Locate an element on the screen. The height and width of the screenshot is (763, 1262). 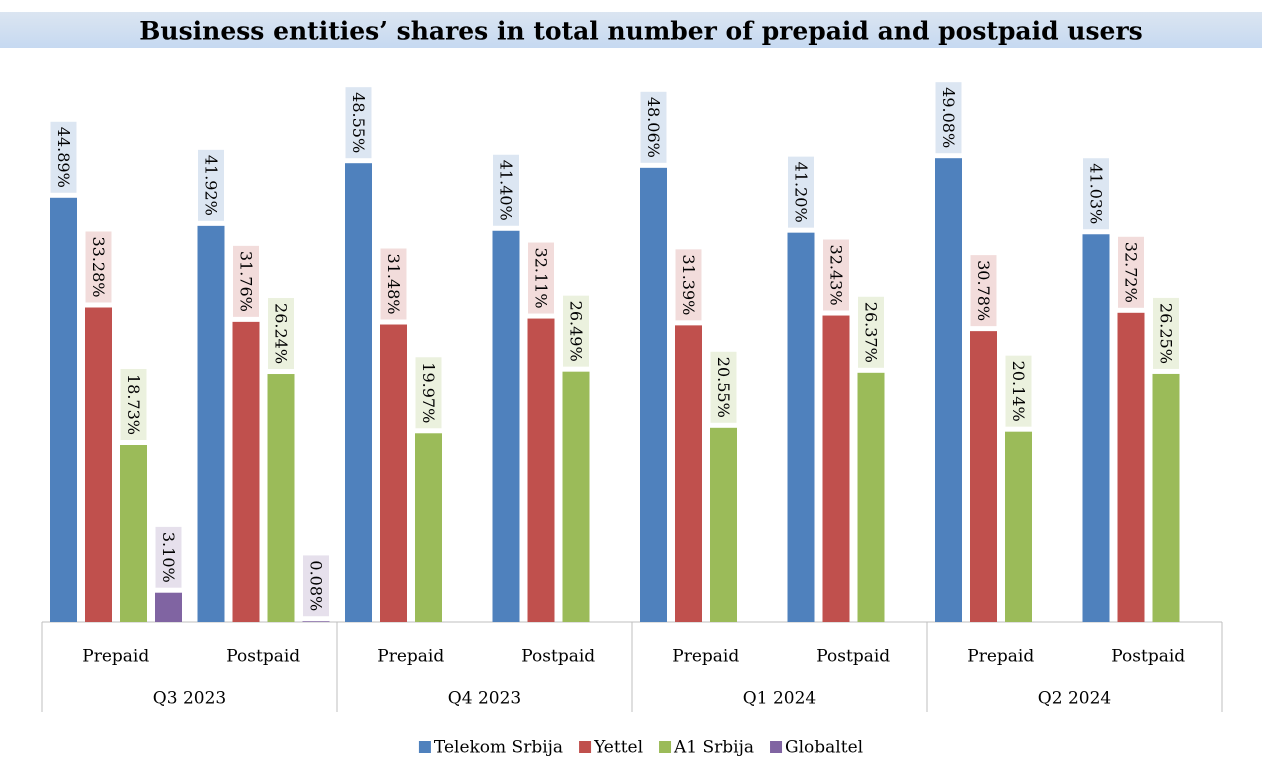
title-band is located at coordinates (631, 30).